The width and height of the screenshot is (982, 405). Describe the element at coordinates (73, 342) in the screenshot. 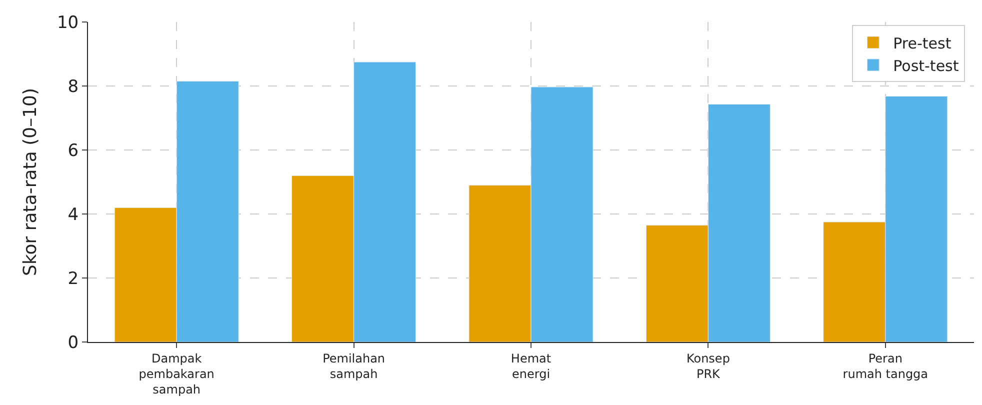

I see `y-tick-label: 0` at that location.